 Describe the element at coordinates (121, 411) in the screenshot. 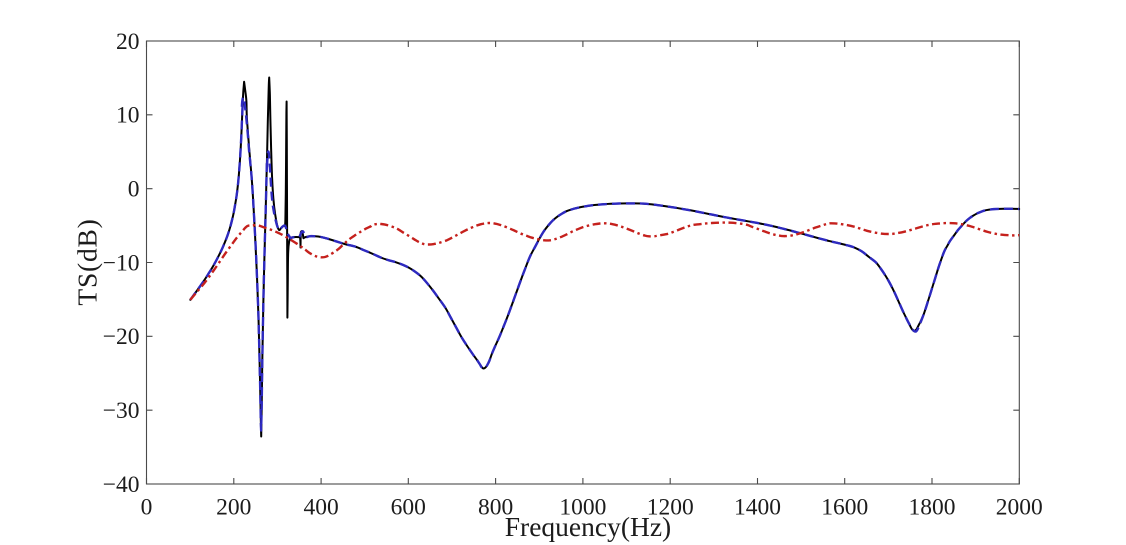

I see `svg-text: −30` at that location.